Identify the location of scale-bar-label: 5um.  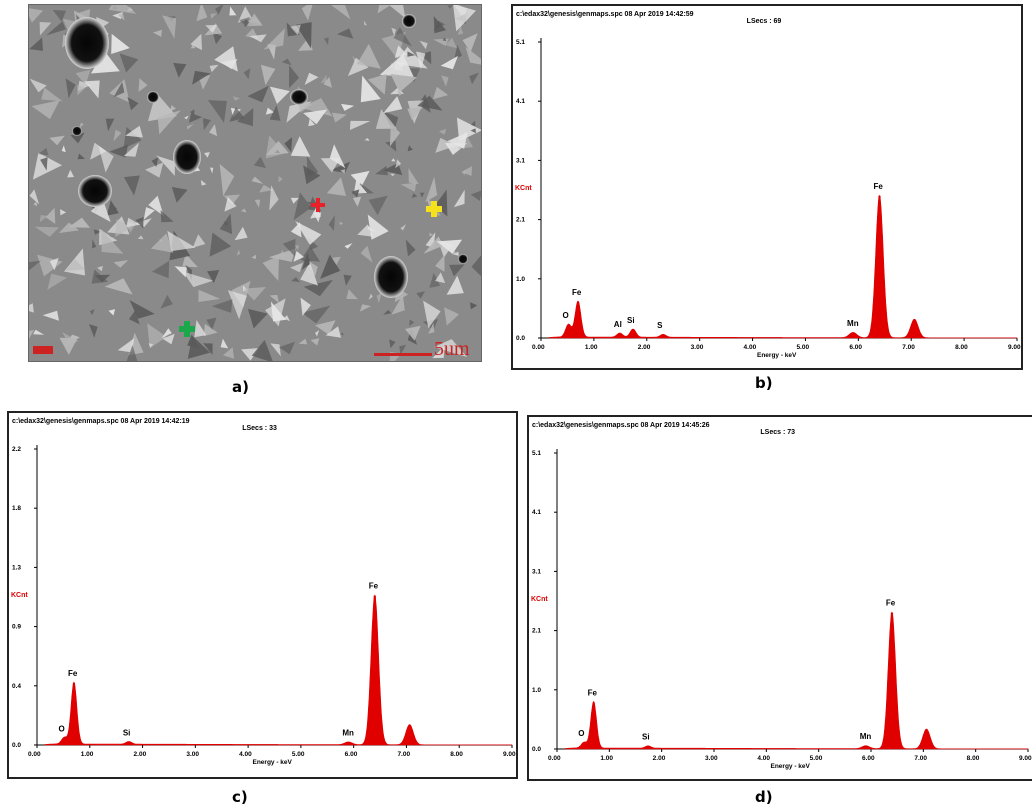
(452, 349).